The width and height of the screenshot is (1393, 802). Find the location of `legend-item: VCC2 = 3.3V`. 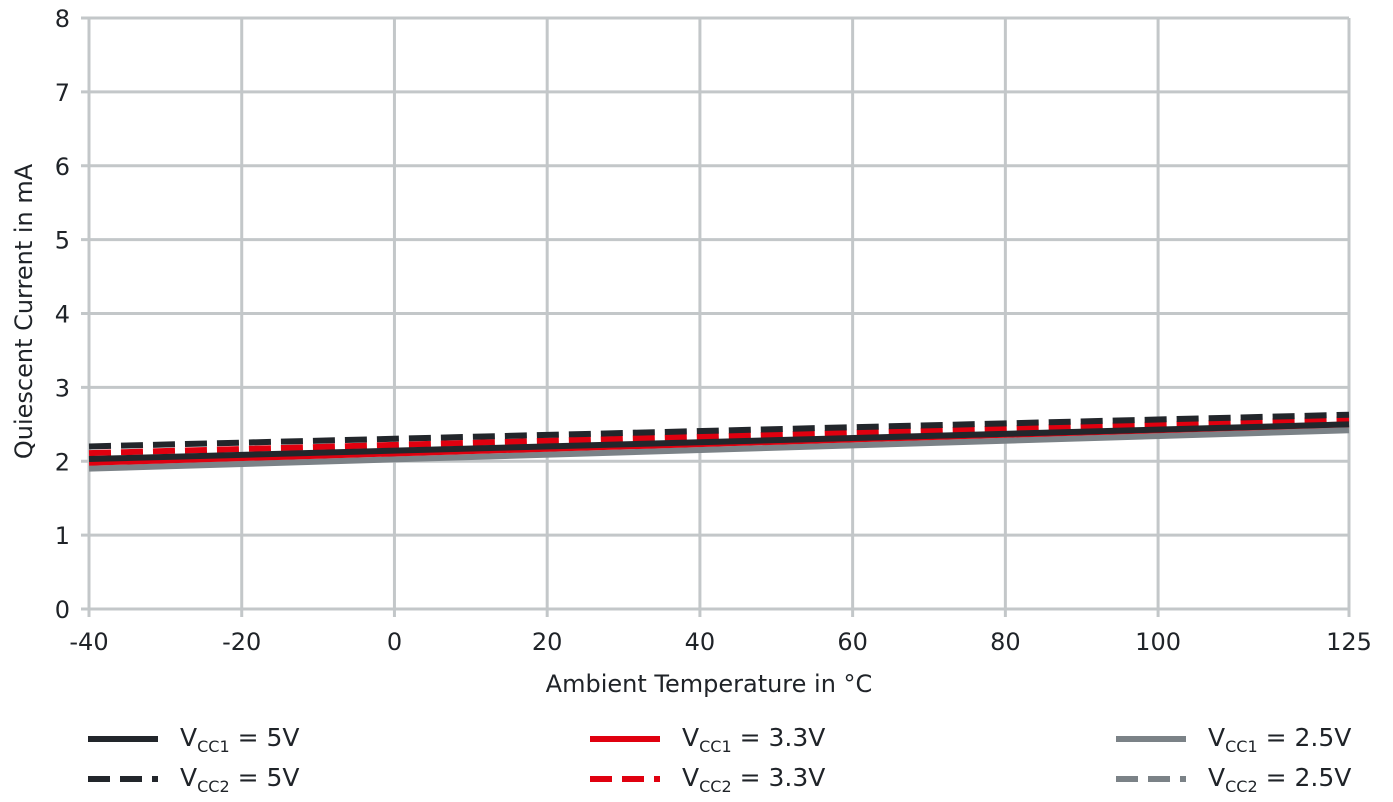

legend-item: VCC2 = 3.3V is located at coordinates (707, 779).